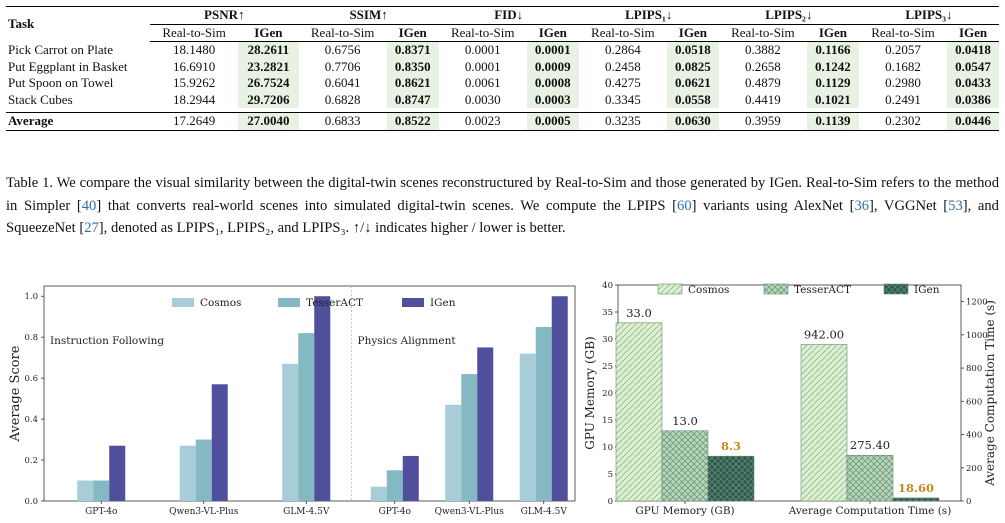 The height and width of the screenshot is (523, 1005). Describe the element at coordinates (903, 83) in the screenshot. I see `metric-value-cell: 0.2980` at that location.